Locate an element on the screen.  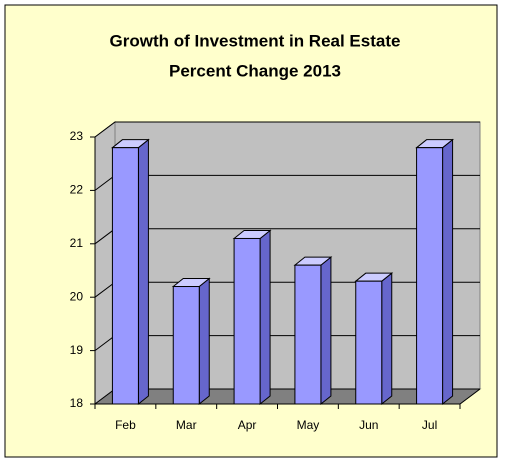
x-axis-depth is located at coordinates (470, 396).